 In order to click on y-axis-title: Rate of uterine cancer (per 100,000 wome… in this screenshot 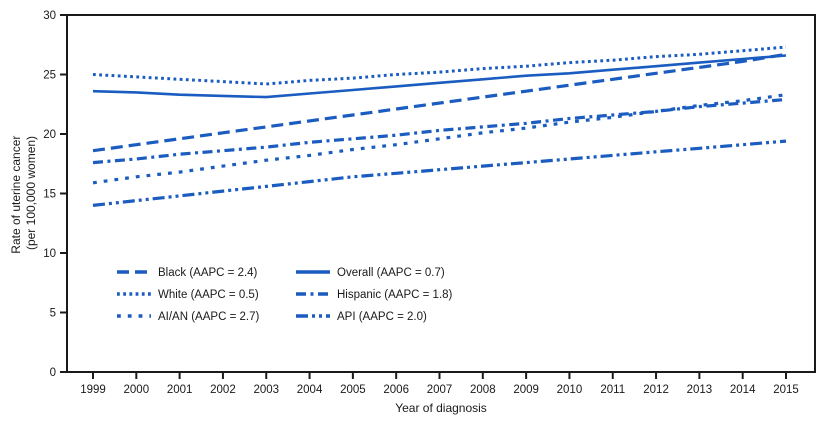, I will do `click(23, 193)`.